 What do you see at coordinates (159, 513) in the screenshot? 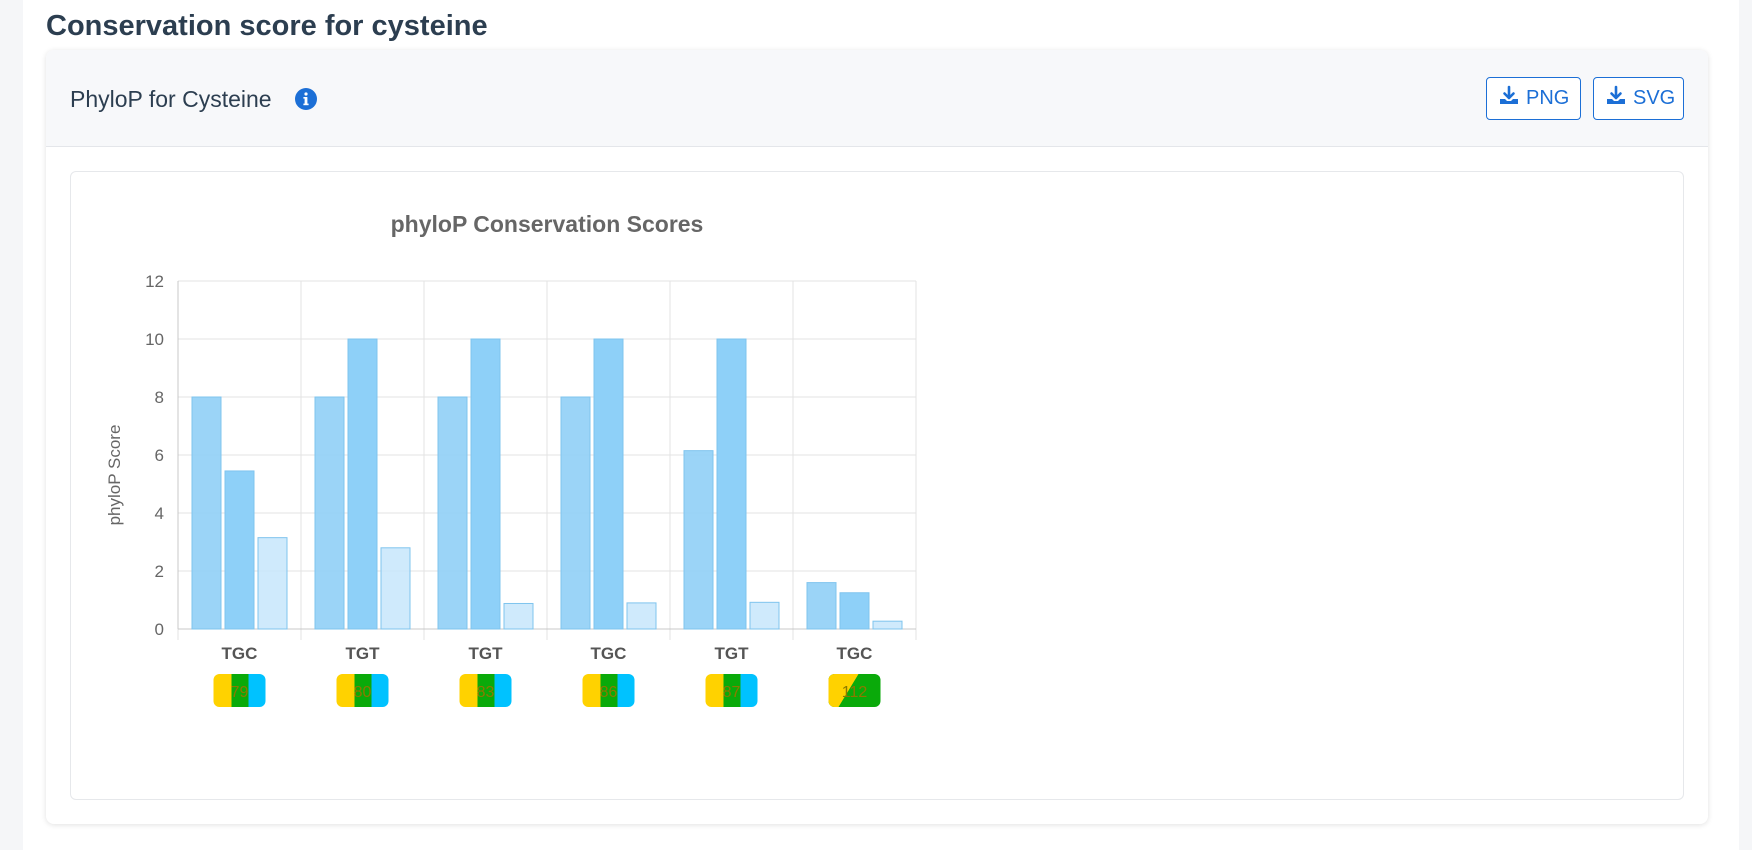
I see `y-tick-label: 4` at bounding box center [159, 513].